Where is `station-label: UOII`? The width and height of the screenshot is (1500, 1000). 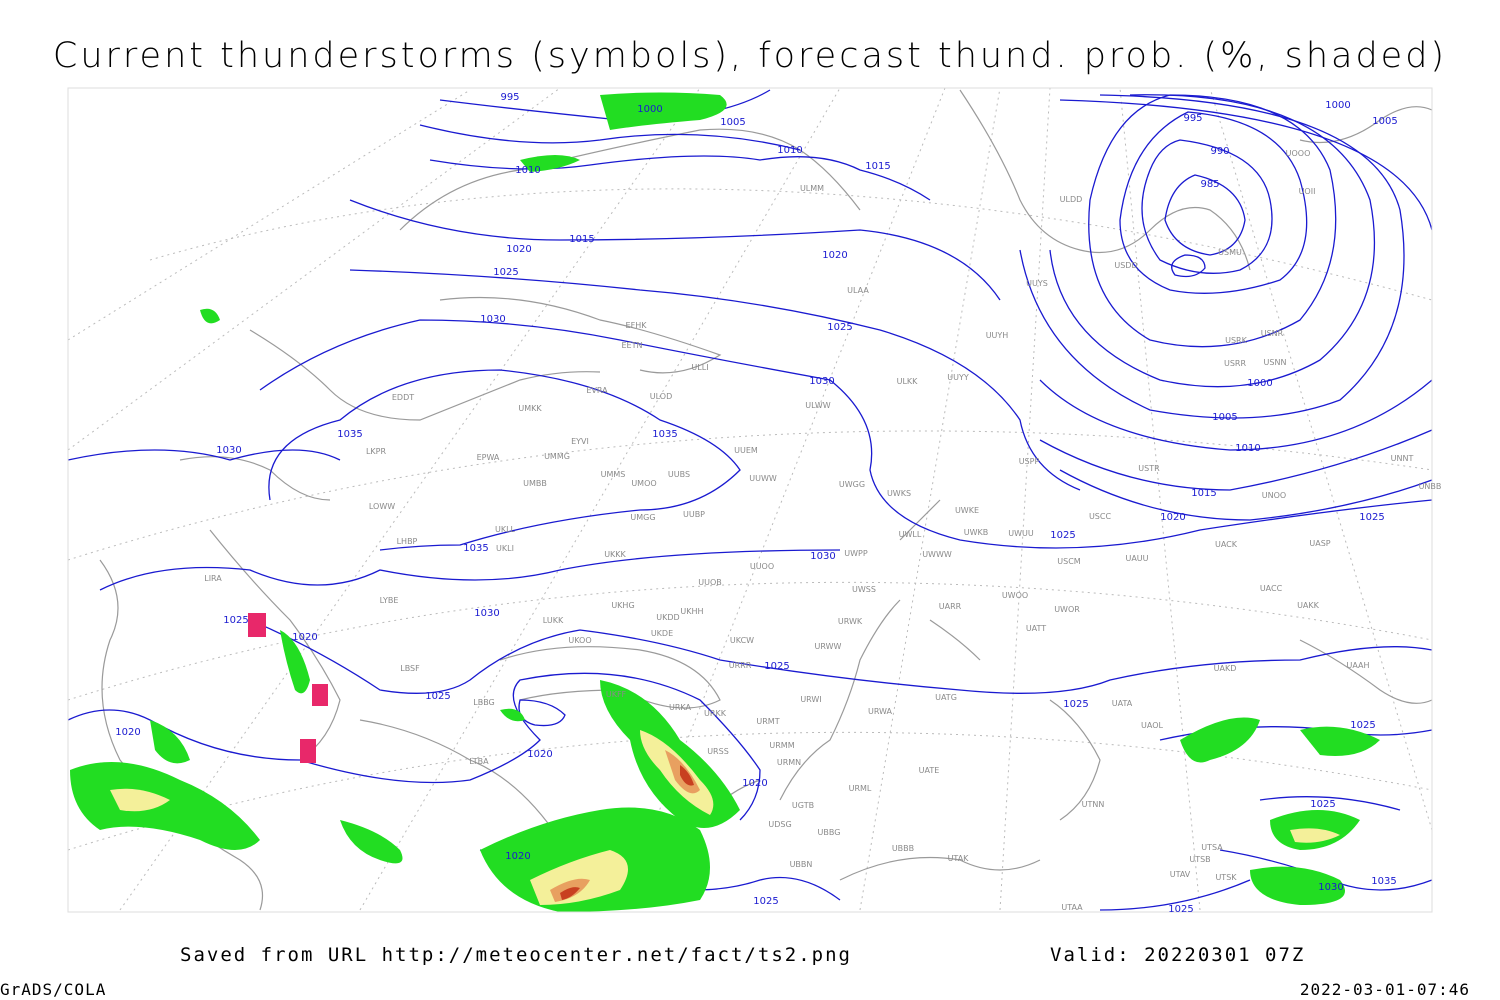
station-label: UOII is located at coordinates (1307, 191).